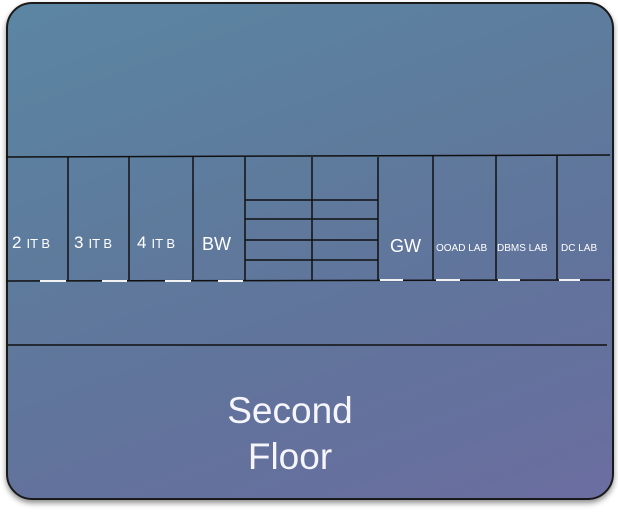 This screenshot has width=618, height=512. Describe the element at coordinates (405, 246) in the screenshot. I see `room-label-gw: GW` at that location.